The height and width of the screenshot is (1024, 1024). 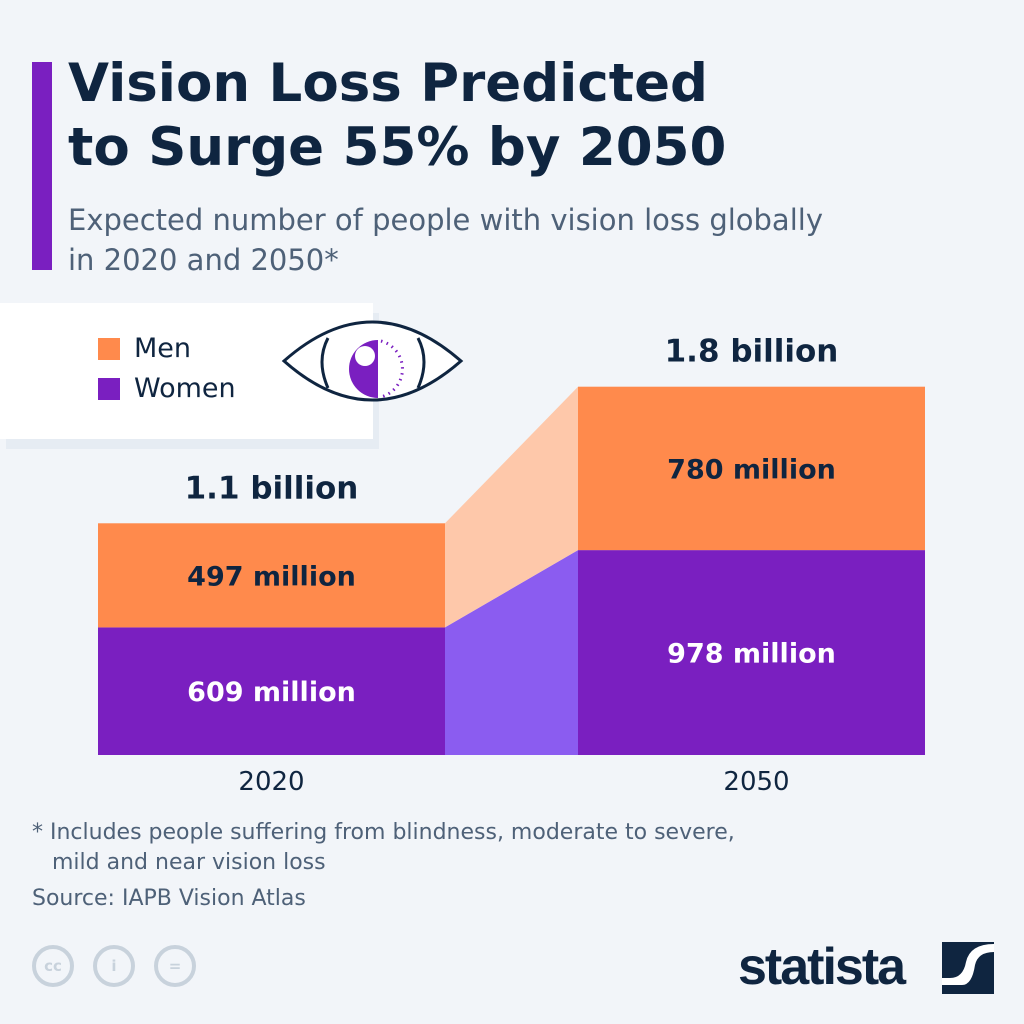 What do you see at coordinates (511, 652) in the screenshot?
I see `connector-women` at bounding box center [511, 652].